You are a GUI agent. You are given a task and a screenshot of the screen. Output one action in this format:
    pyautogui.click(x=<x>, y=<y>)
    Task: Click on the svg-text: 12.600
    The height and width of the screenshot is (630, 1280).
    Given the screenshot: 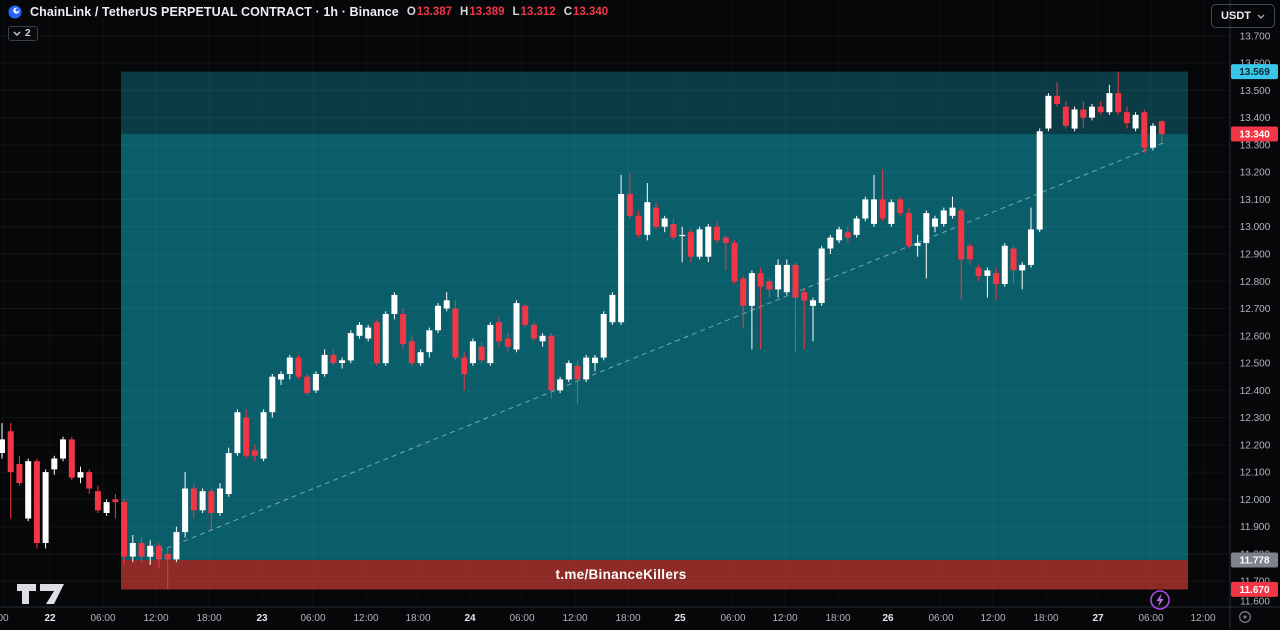 What is the action you would take?
    pyautogui.click(x=1255, y=336)
    